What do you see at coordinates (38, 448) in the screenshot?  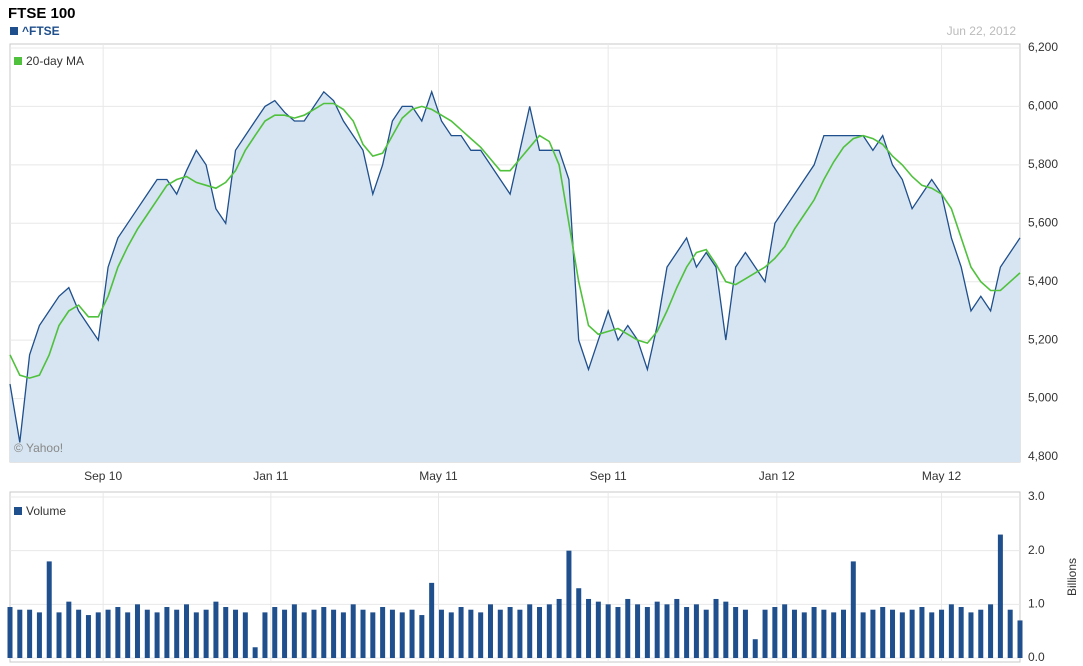 I see `watermark: © Yahoo!` at bounding box center [38, 448].